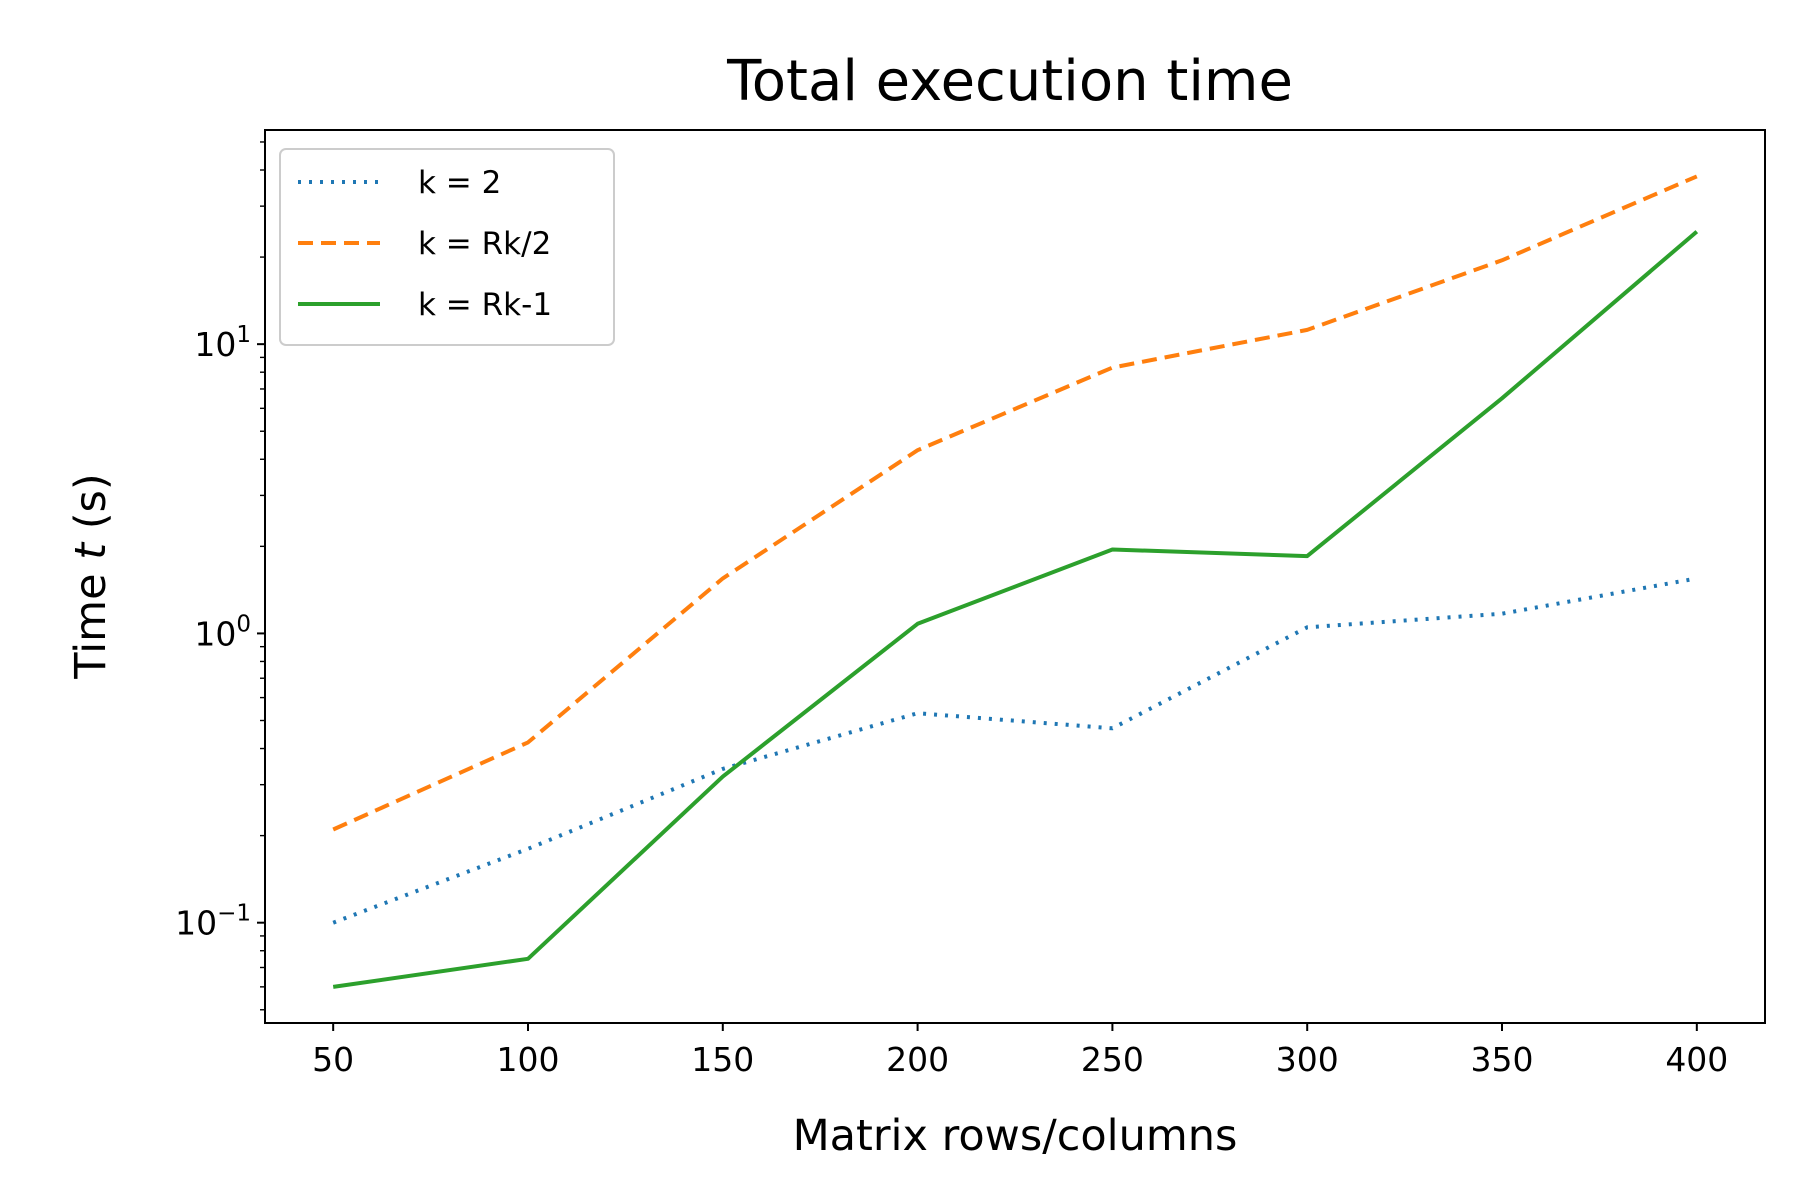 This screenshot has width=1800, height=1200. Describe the element at coordinates (1502, 1059) in the screenshot. I see `x-tick-label: 350` at that location.